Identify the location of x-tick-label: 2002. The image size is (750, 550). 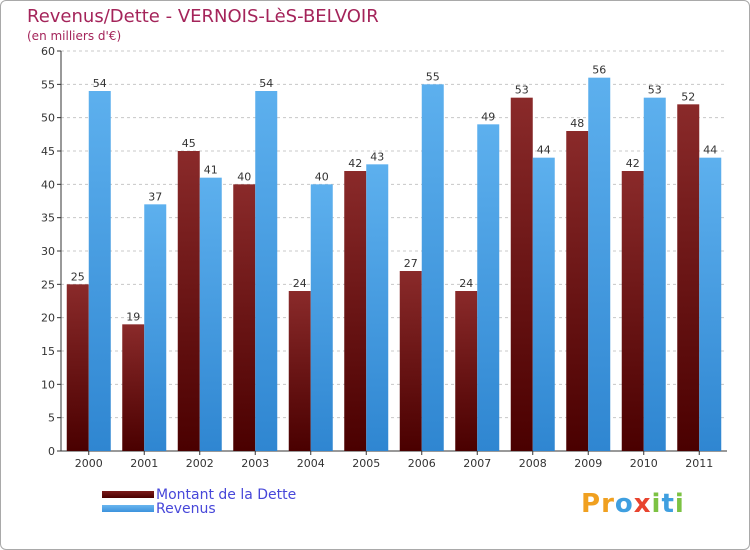
(200, 463).